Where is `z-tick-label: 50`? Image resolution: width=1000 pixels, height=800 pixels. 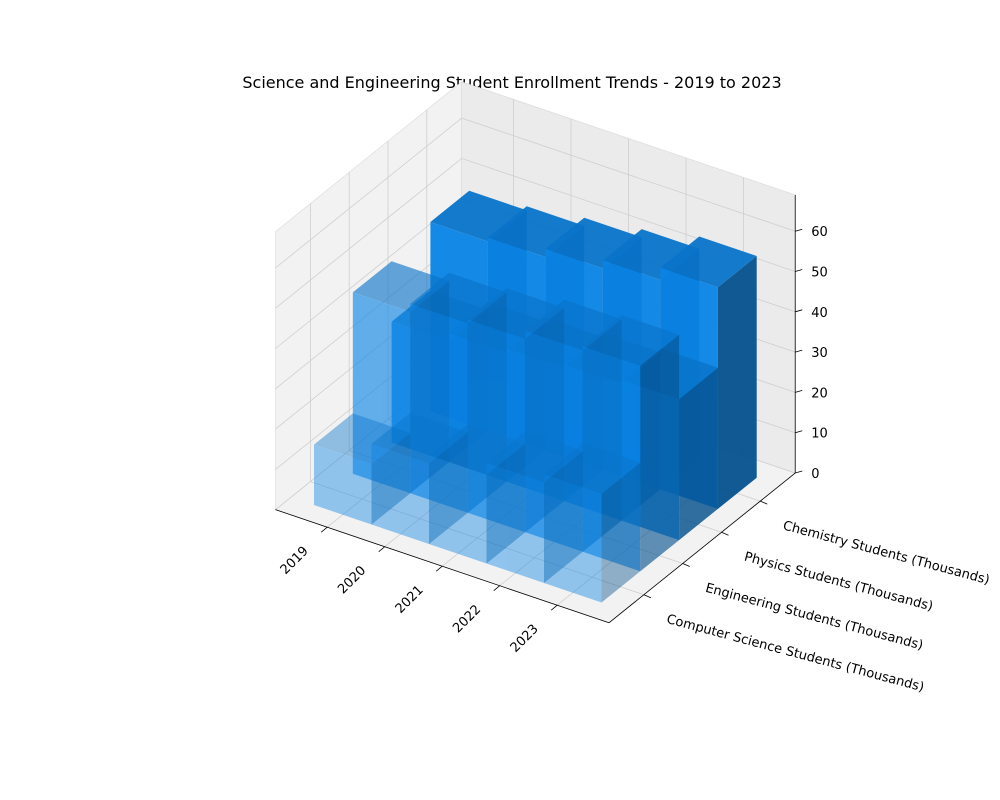 z-tick-label: 50 is located at coordinates (819, 273).